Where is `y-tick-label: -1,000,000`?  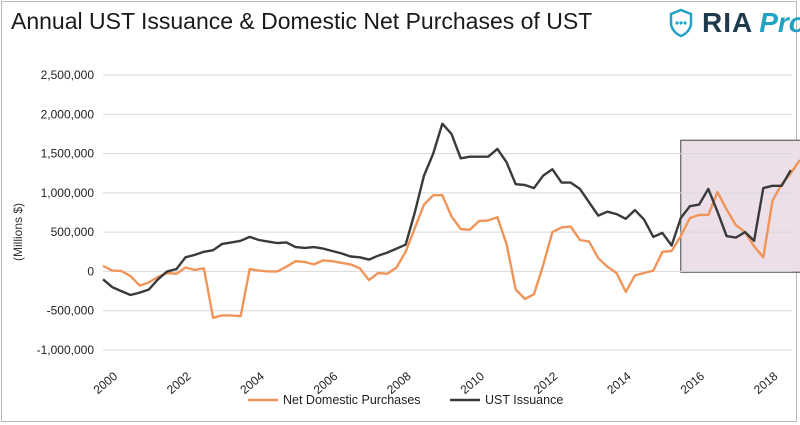
y-tick-label: -1,000,000 is located at coordinates (66, 350).